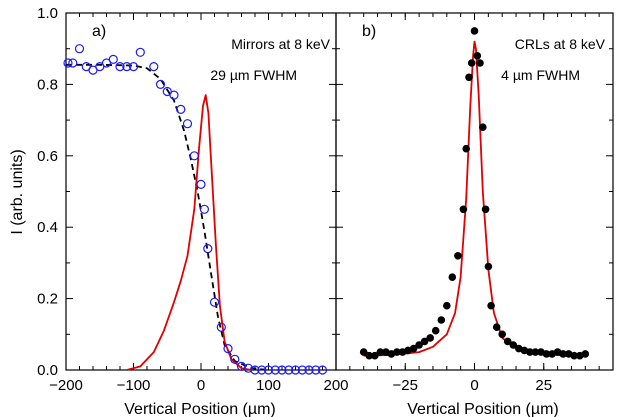 The image size is (625, 417). What do you see at coordinates (280, 44) in the screenshot?
I see `panel-a-annotation-line-1: Mirrors at 8 keV` at bounding box center [280, 44].